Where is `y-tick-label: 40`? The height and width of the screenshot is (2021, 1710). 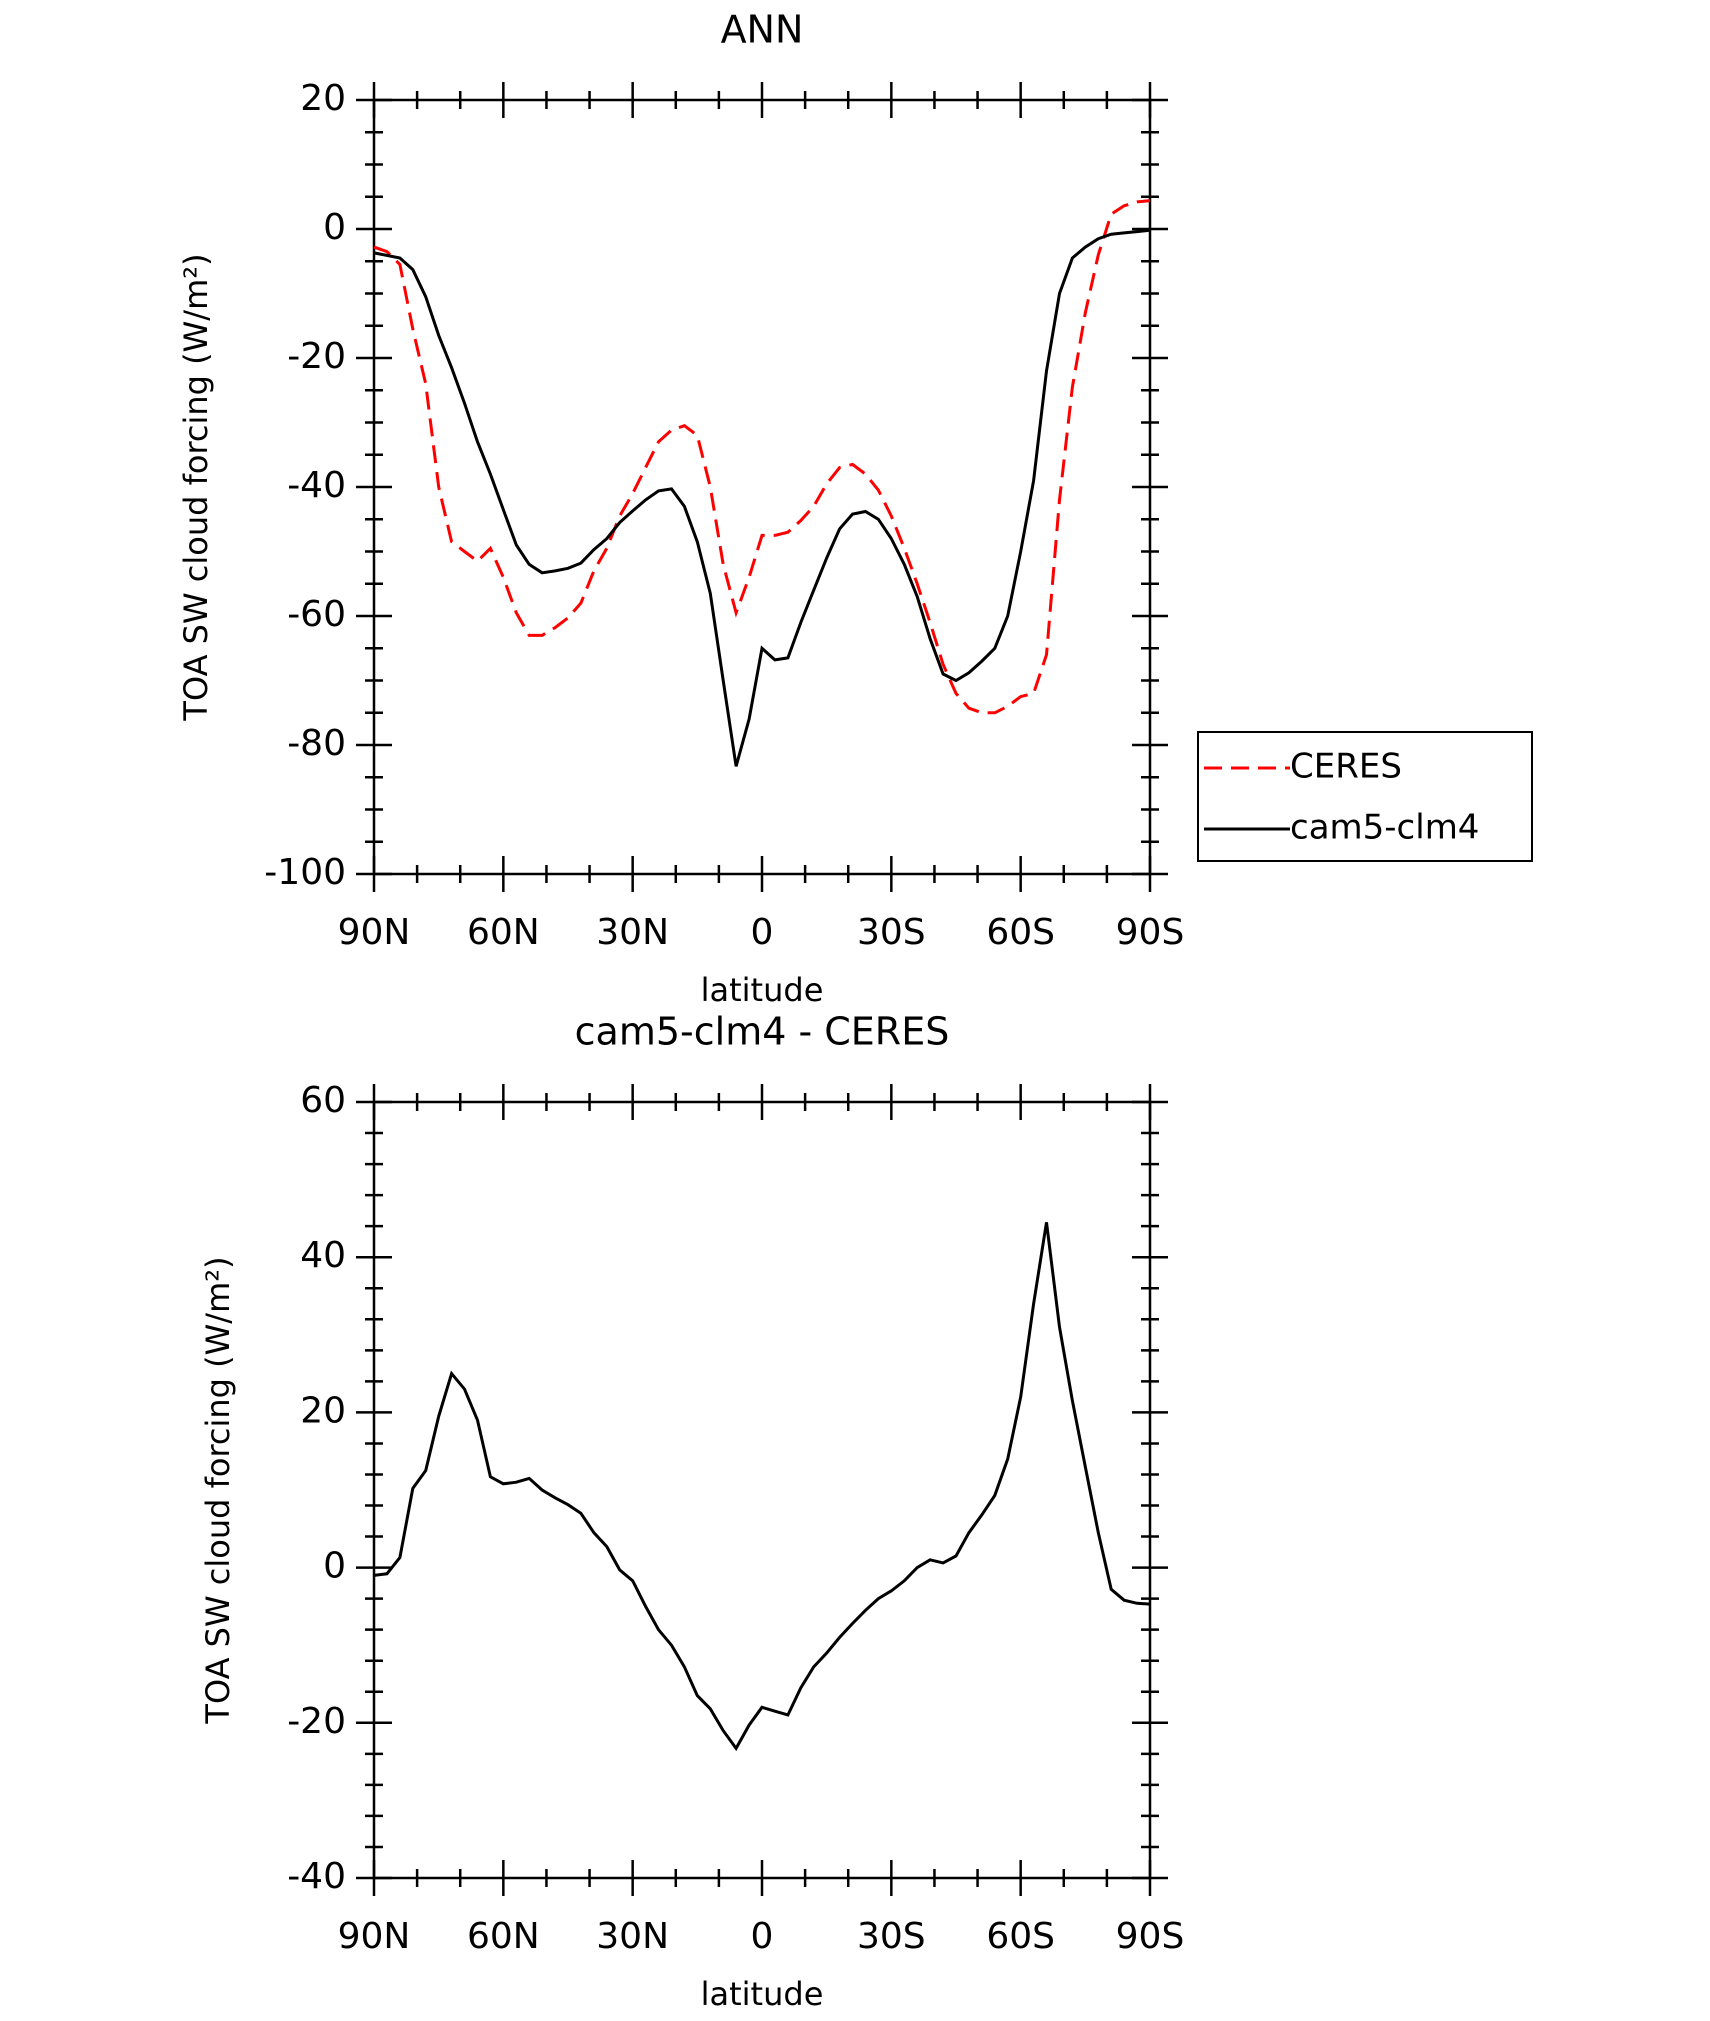 y-tick-label: 40 is located at coordinates (323, 1255).